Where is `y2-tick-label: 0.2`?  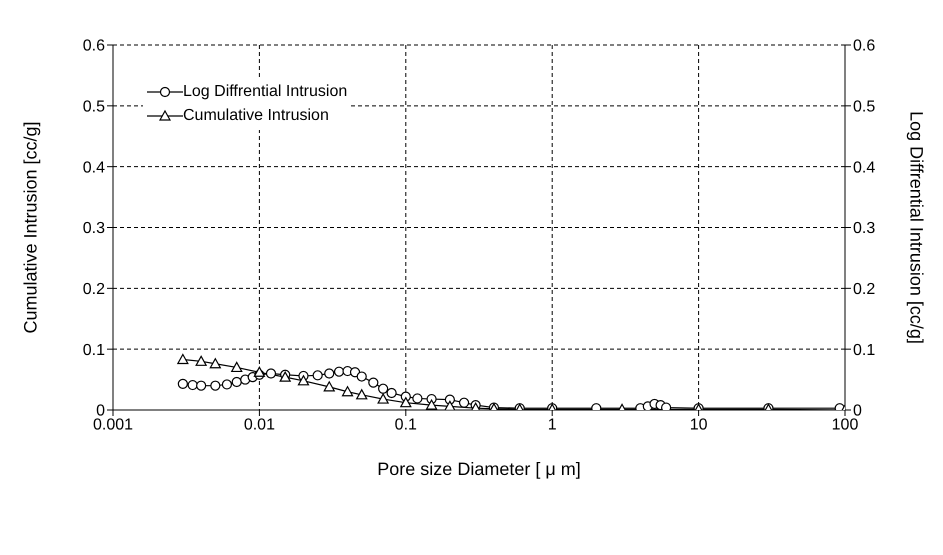
y2-tick-label: 0.2 is located at coordinates (864, 289).